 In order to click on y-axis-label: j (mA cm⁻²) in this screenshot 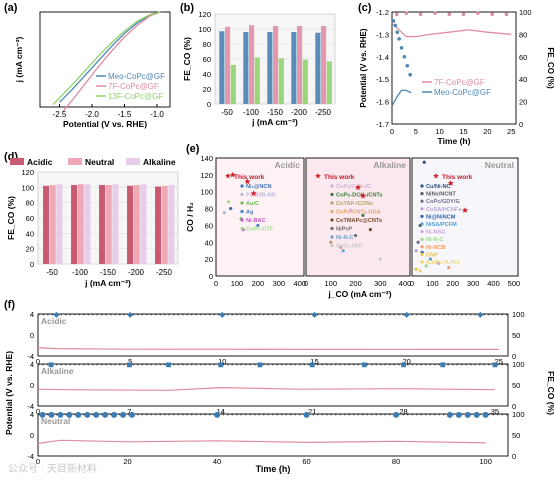, I will do `click(19, 59)`.